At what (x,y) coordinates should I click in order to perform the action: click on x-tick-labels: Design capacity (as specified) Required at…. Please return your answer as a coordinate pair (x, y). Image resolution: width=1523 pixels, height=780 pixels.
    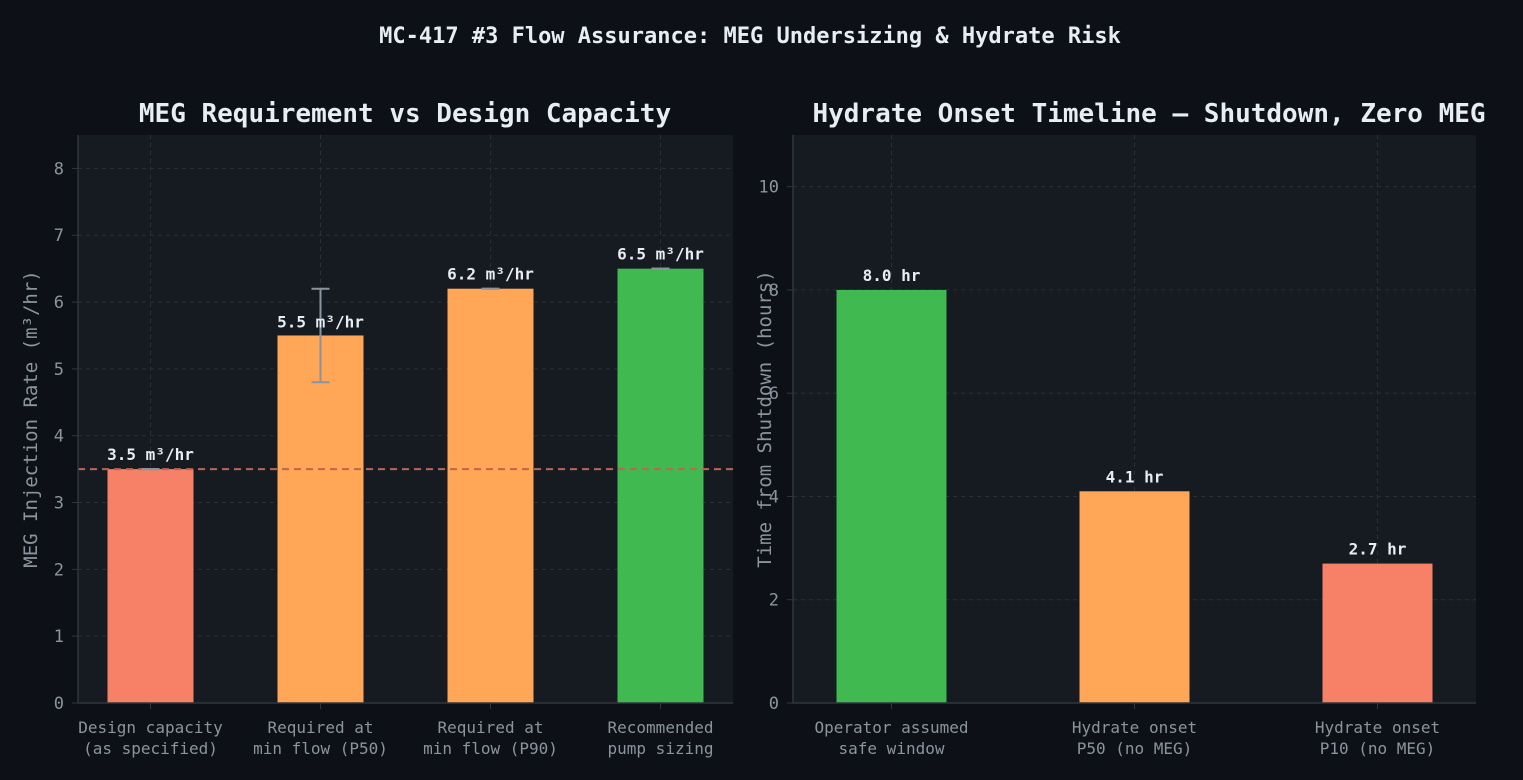
    Looking at the image, I should click on (395, 738).